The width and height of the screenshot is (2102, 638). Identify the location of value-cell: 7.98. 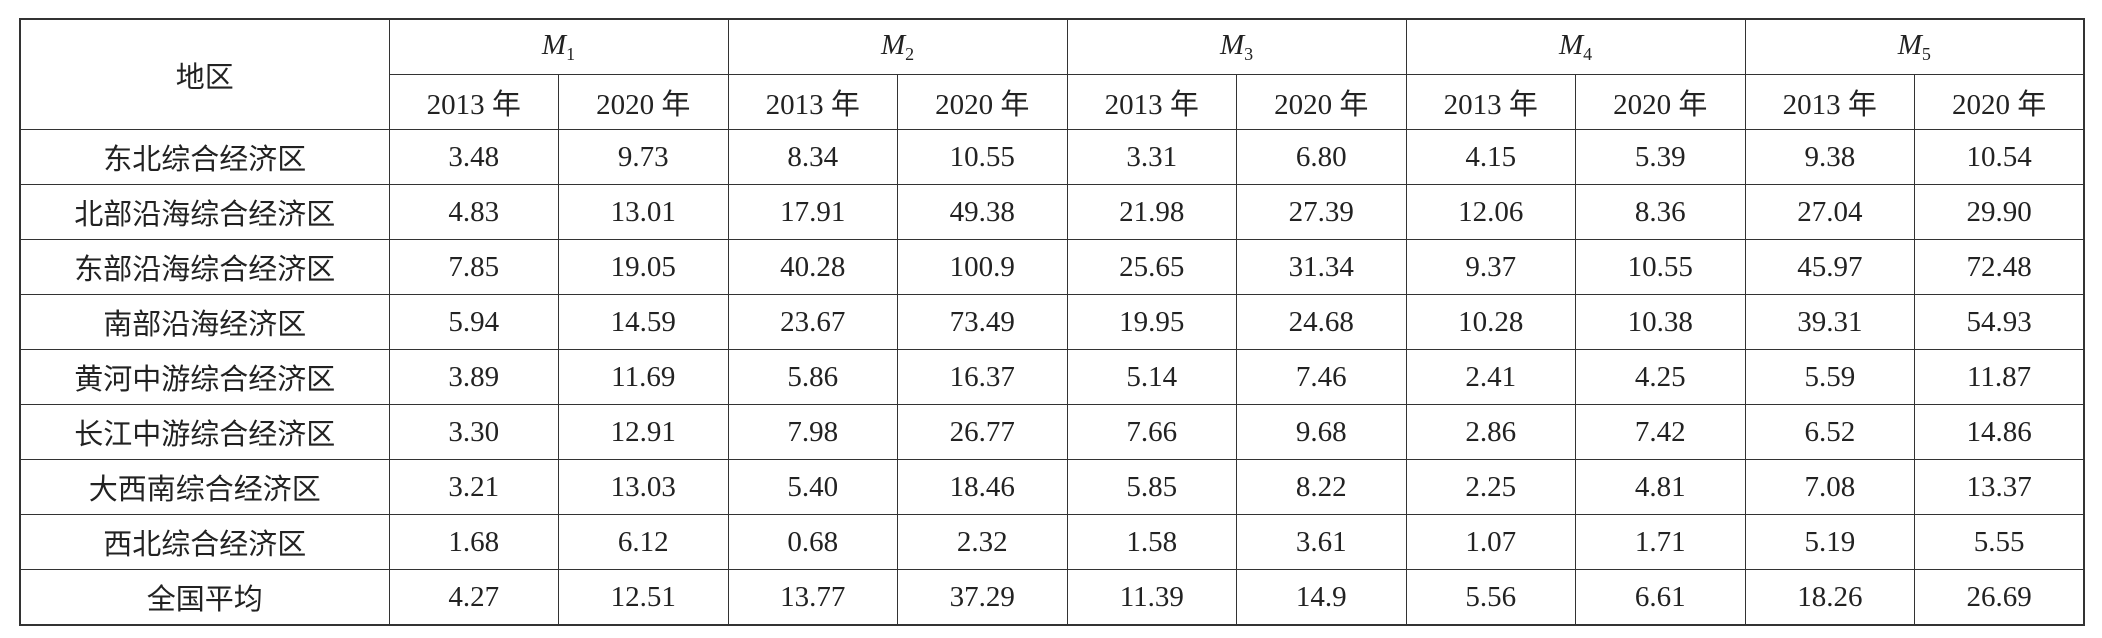
(813, 432).